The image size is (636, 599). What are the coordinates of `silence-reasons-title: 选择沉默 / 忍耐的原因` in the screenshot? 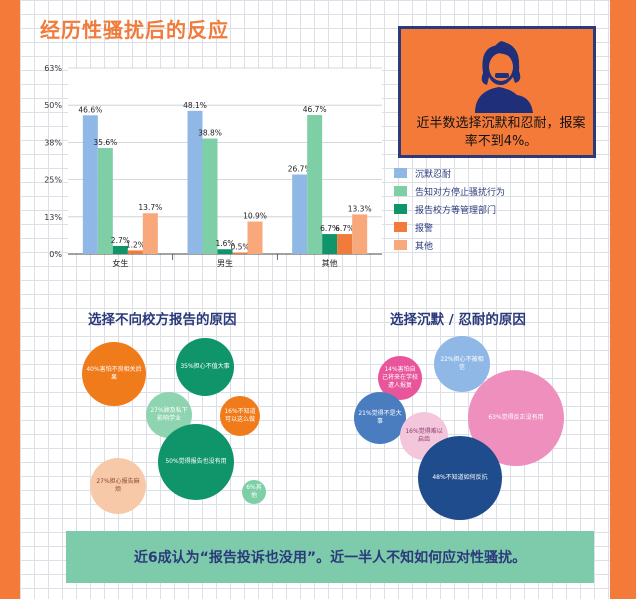 It's located at (458, 320).